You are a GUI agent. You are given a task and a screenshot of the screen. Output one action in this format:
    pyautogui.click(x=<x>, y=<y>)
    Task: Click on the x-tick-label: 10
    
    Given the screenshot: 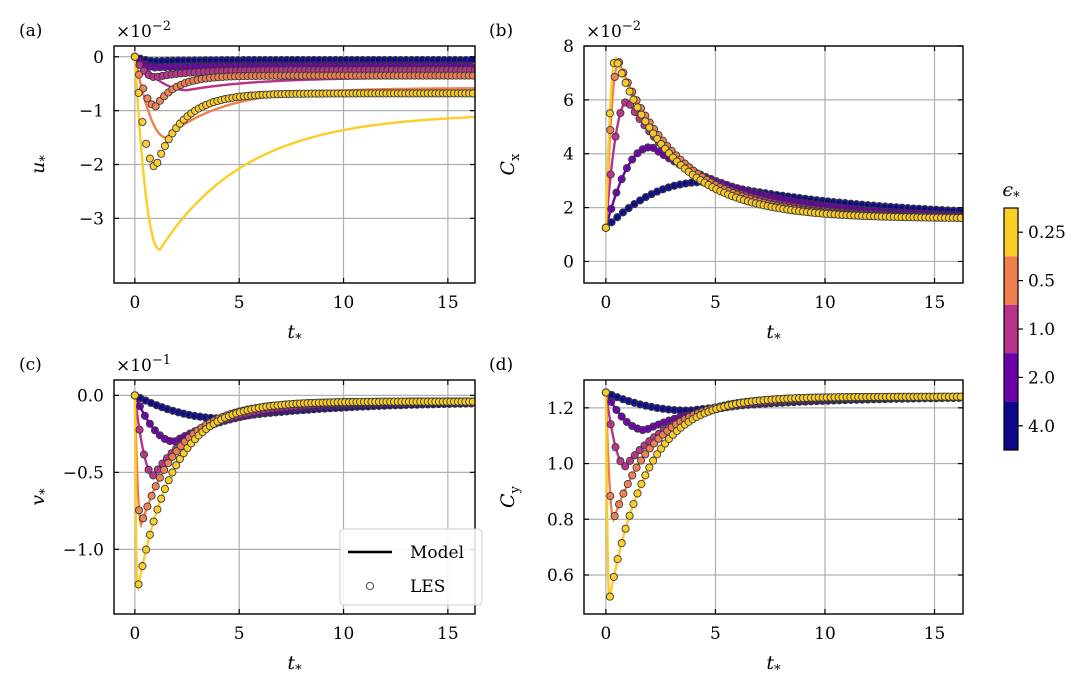 What is the action you would take?
    pyautogui.click(x=825, y=303)
    